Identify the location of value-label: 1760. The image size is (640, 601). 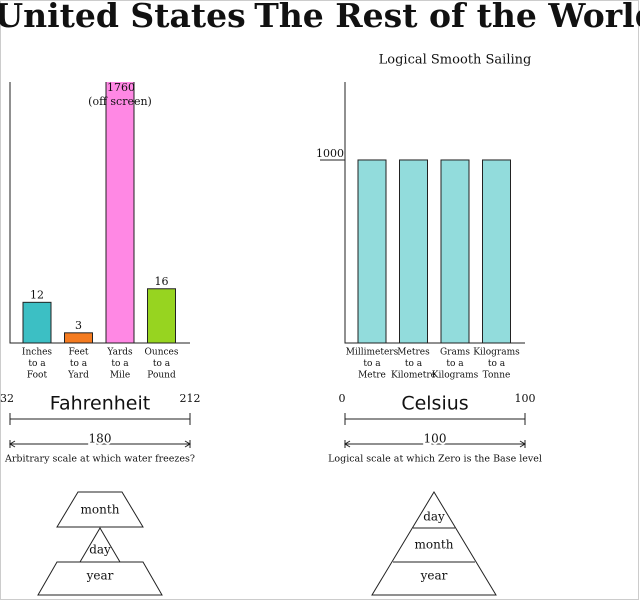
(121, 87).